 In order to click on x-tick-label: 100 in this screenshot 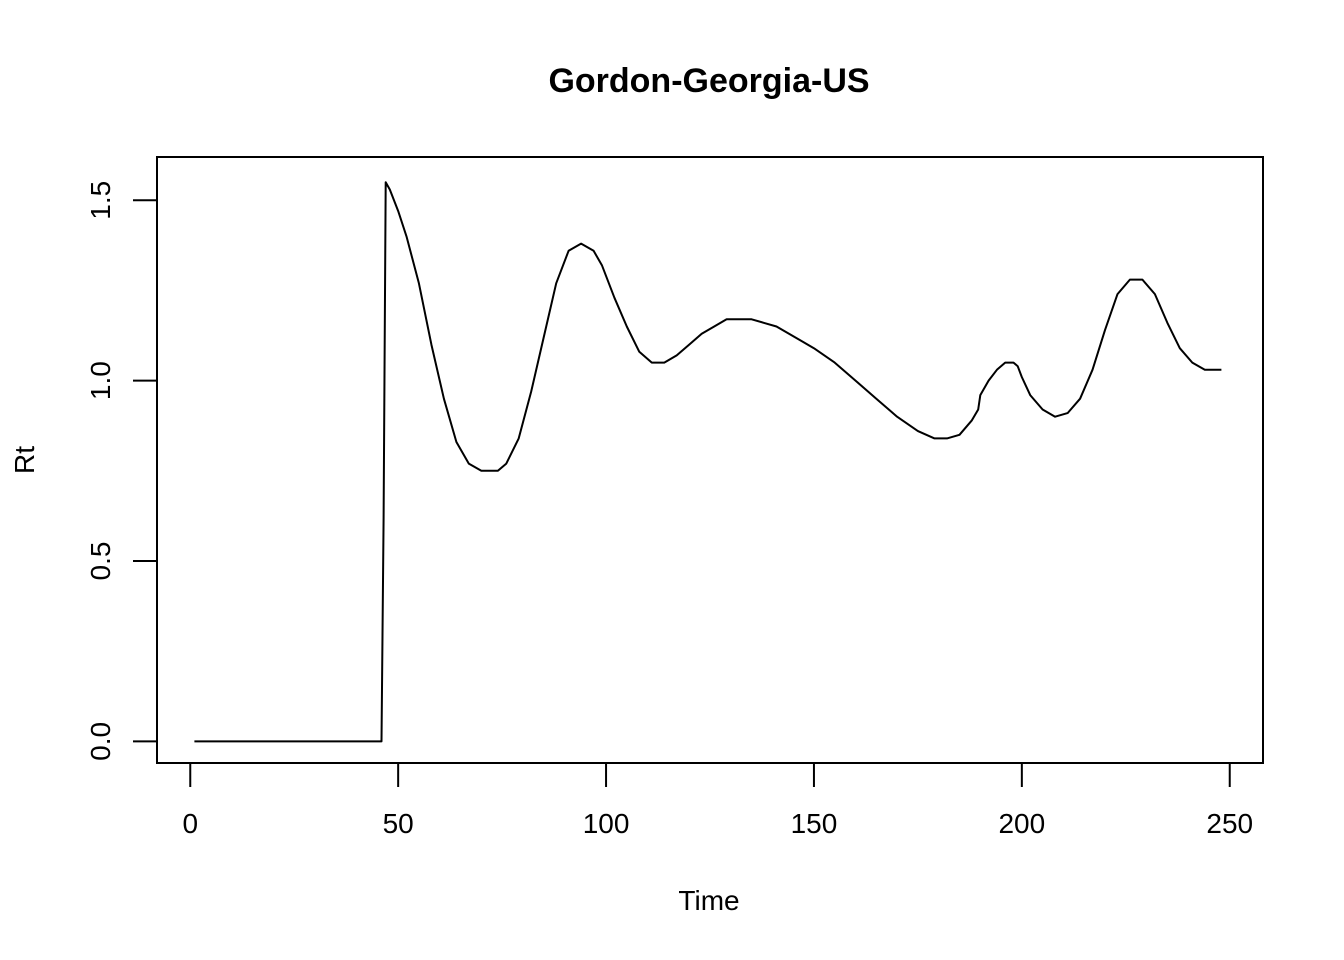, I will do `click(606, 823)`.